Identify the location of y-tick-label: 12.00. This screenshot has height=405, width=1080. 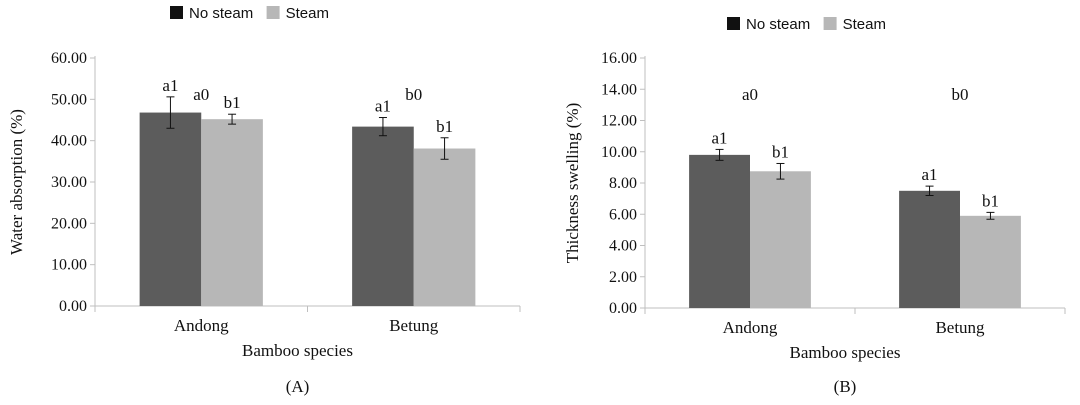
(619, 121).